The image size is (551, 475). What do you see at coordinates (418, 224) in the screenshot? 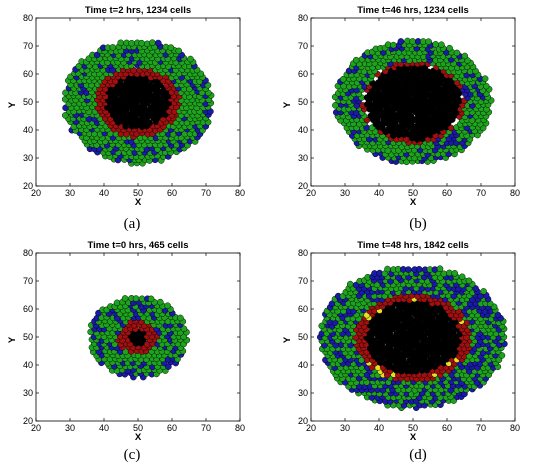
I see `caption-b: (b)` at bounding box center [418, 224].